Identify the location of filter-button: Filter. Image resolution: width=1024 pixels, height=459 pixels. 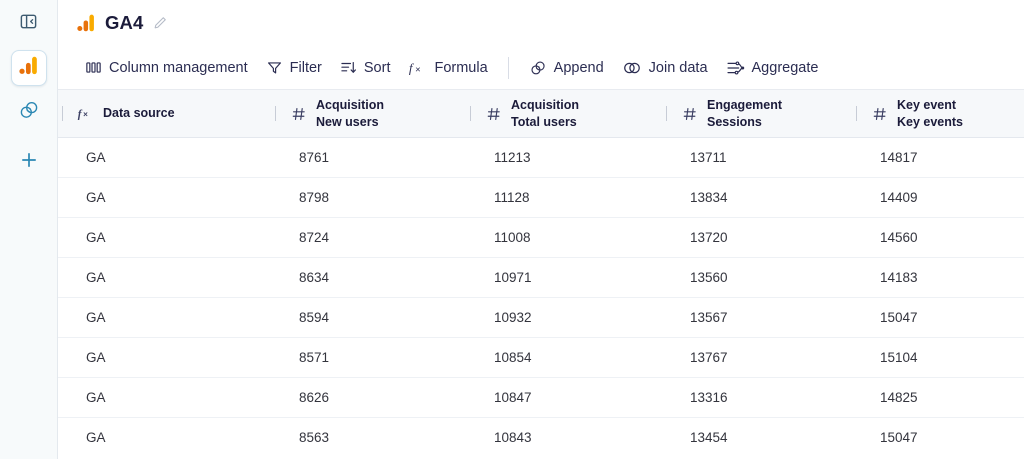
(294, 68).